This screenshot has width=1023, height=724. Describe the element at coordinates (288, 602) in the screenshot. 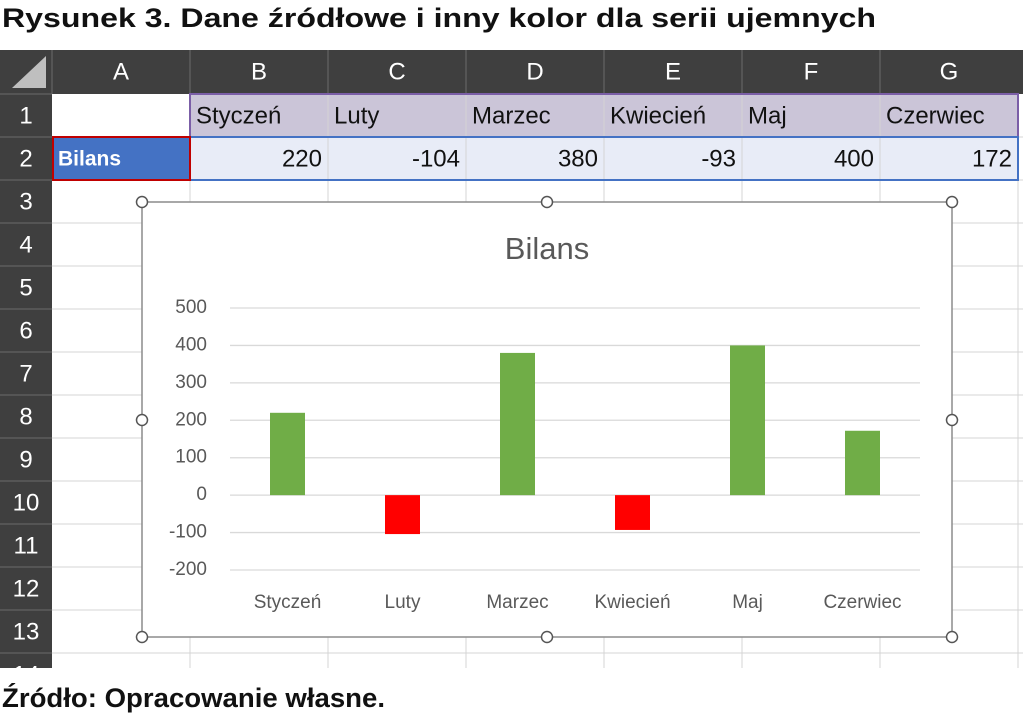

I see `x-tick-label: Styczeń` at that location.